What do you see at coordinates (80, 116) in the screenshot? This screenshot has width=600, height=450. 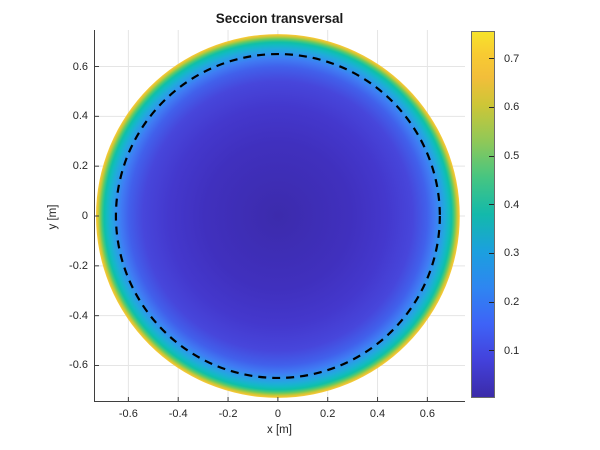 I see `y-tick-label: 0.4` at bounding box center [80, 116].